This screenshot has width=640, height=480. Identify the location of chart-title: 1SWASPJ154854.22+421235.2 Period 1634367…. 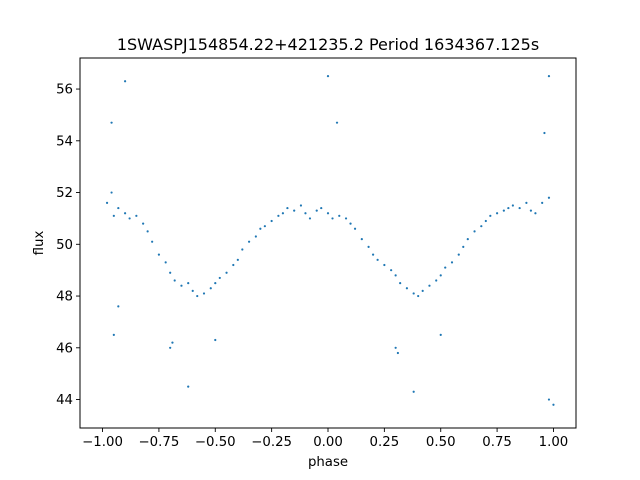
(328, 44).